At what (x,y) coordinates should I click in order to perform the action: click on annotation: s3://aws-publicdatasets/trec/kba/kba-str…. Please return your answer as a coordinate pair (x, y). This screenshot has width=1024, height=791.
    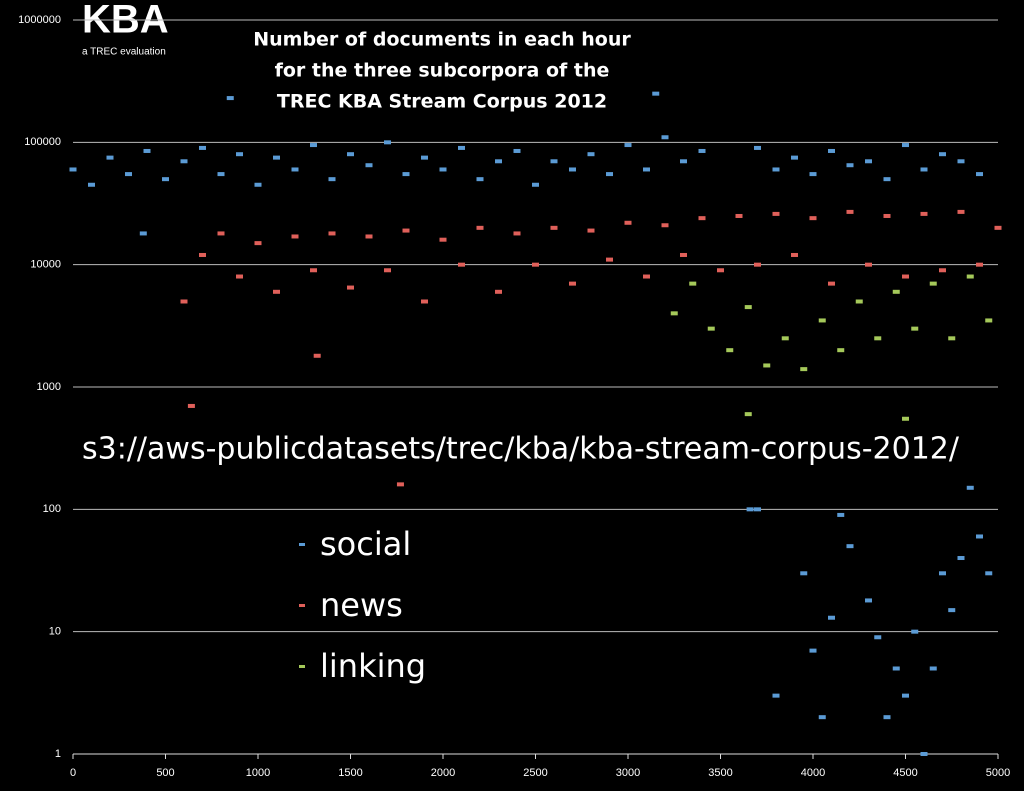
    Looking at the image, I should click on (521, 449).